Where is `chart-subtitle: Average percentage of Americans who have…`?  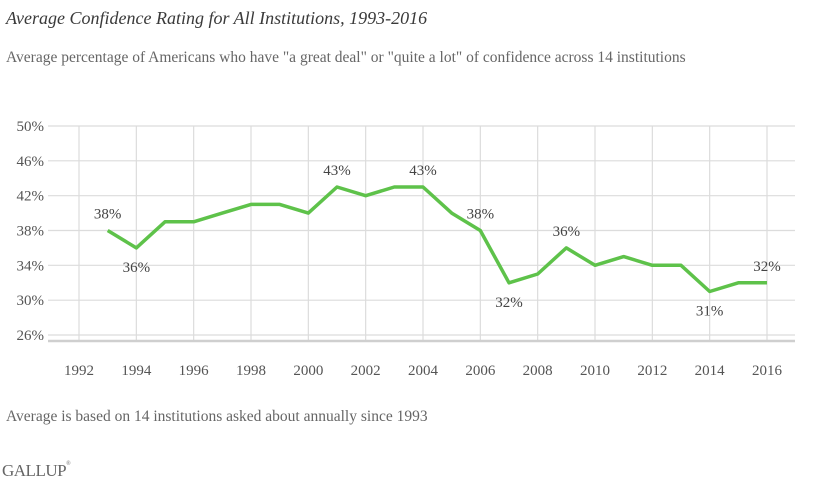 chart-subtitle: Average percentage of Americans who have… is located at coordinates (346, 57).